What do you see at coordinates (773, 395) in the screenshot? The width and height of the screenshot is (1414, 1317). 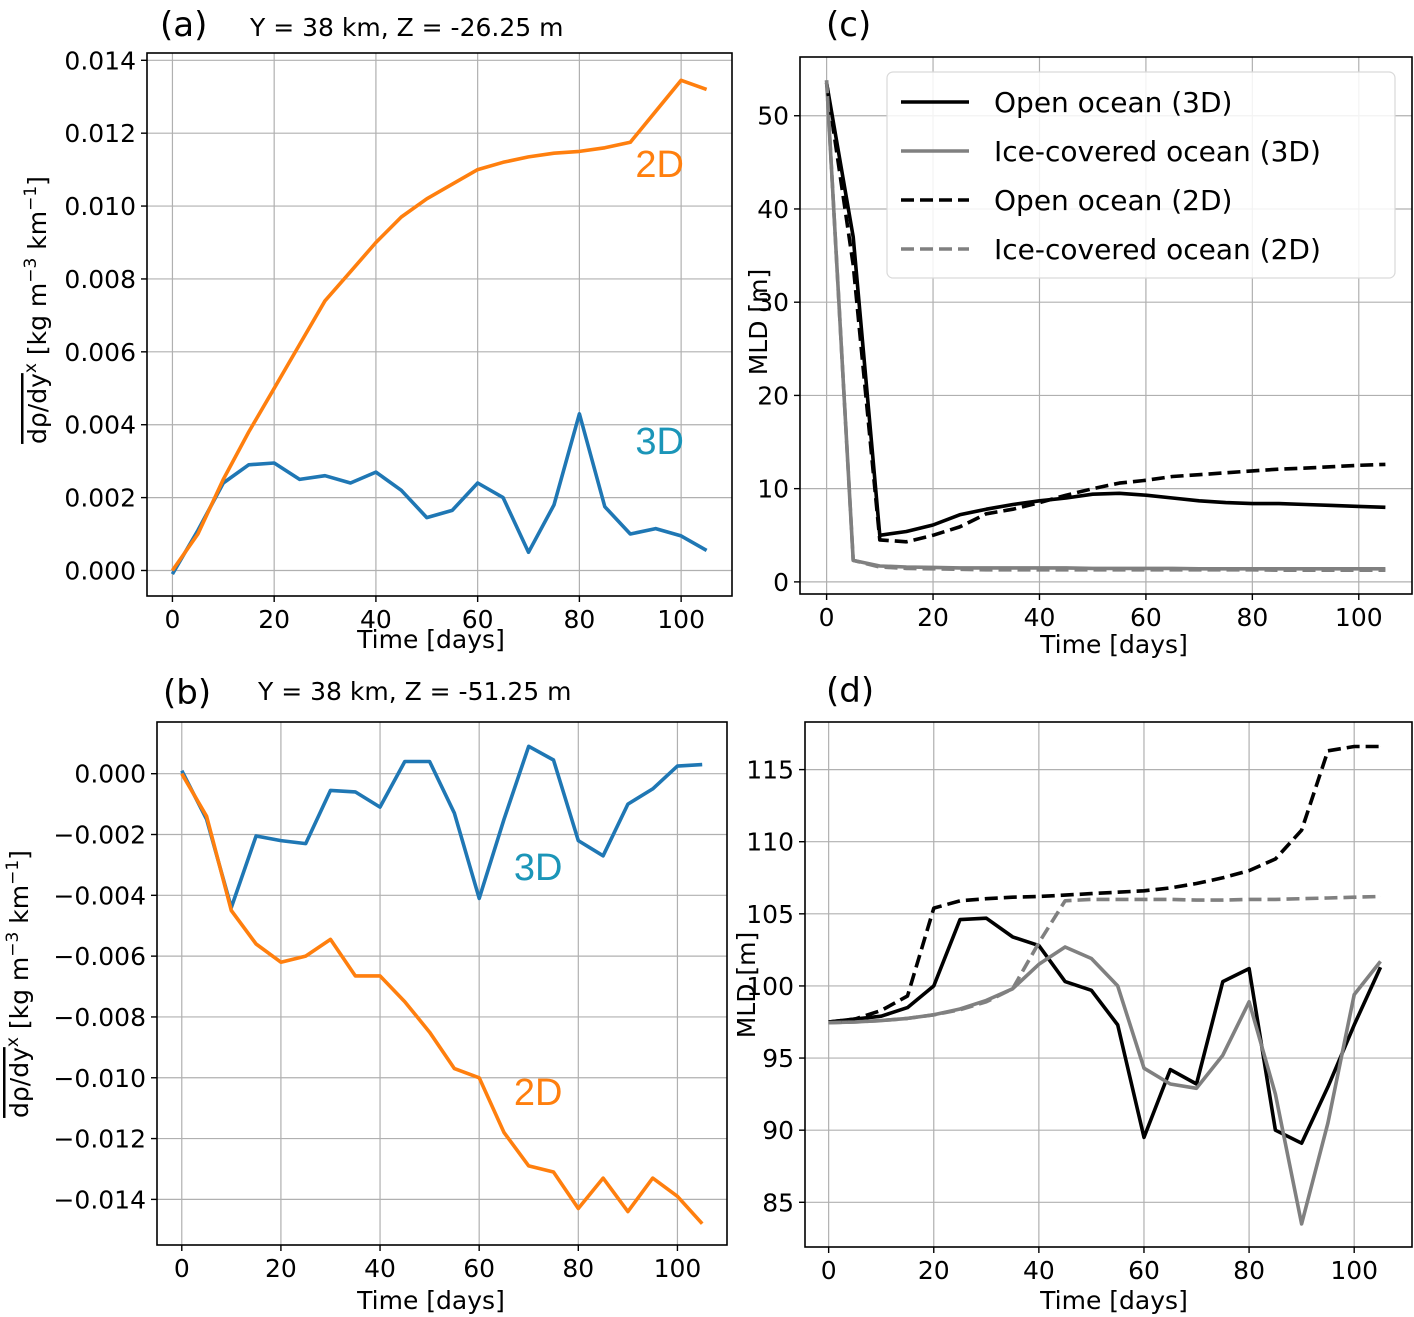 I see `y-tick-label: 20` at bounding box center [773, 395].